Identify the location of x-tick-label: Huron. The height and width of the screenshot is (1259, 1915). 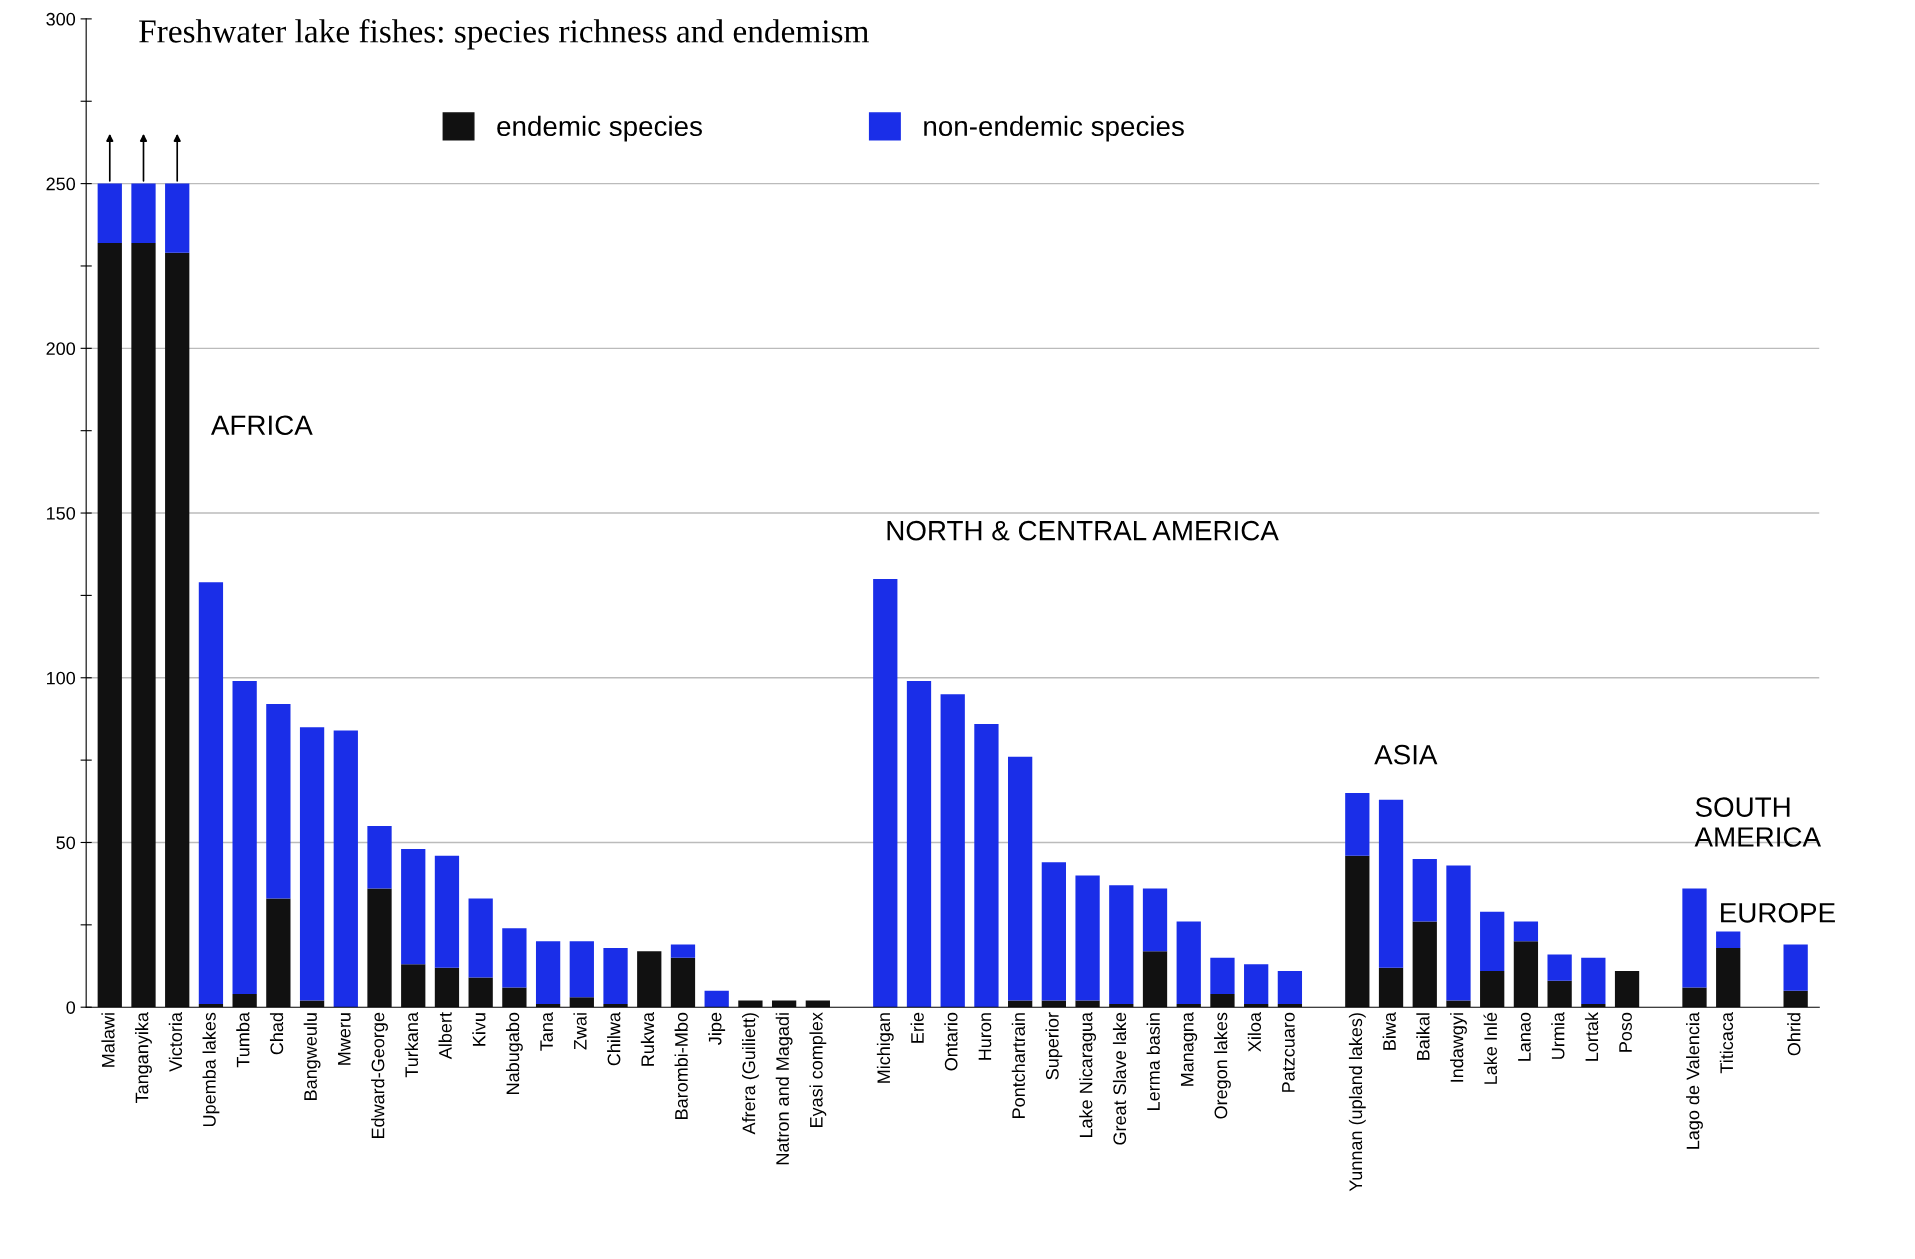
(985, 1036).